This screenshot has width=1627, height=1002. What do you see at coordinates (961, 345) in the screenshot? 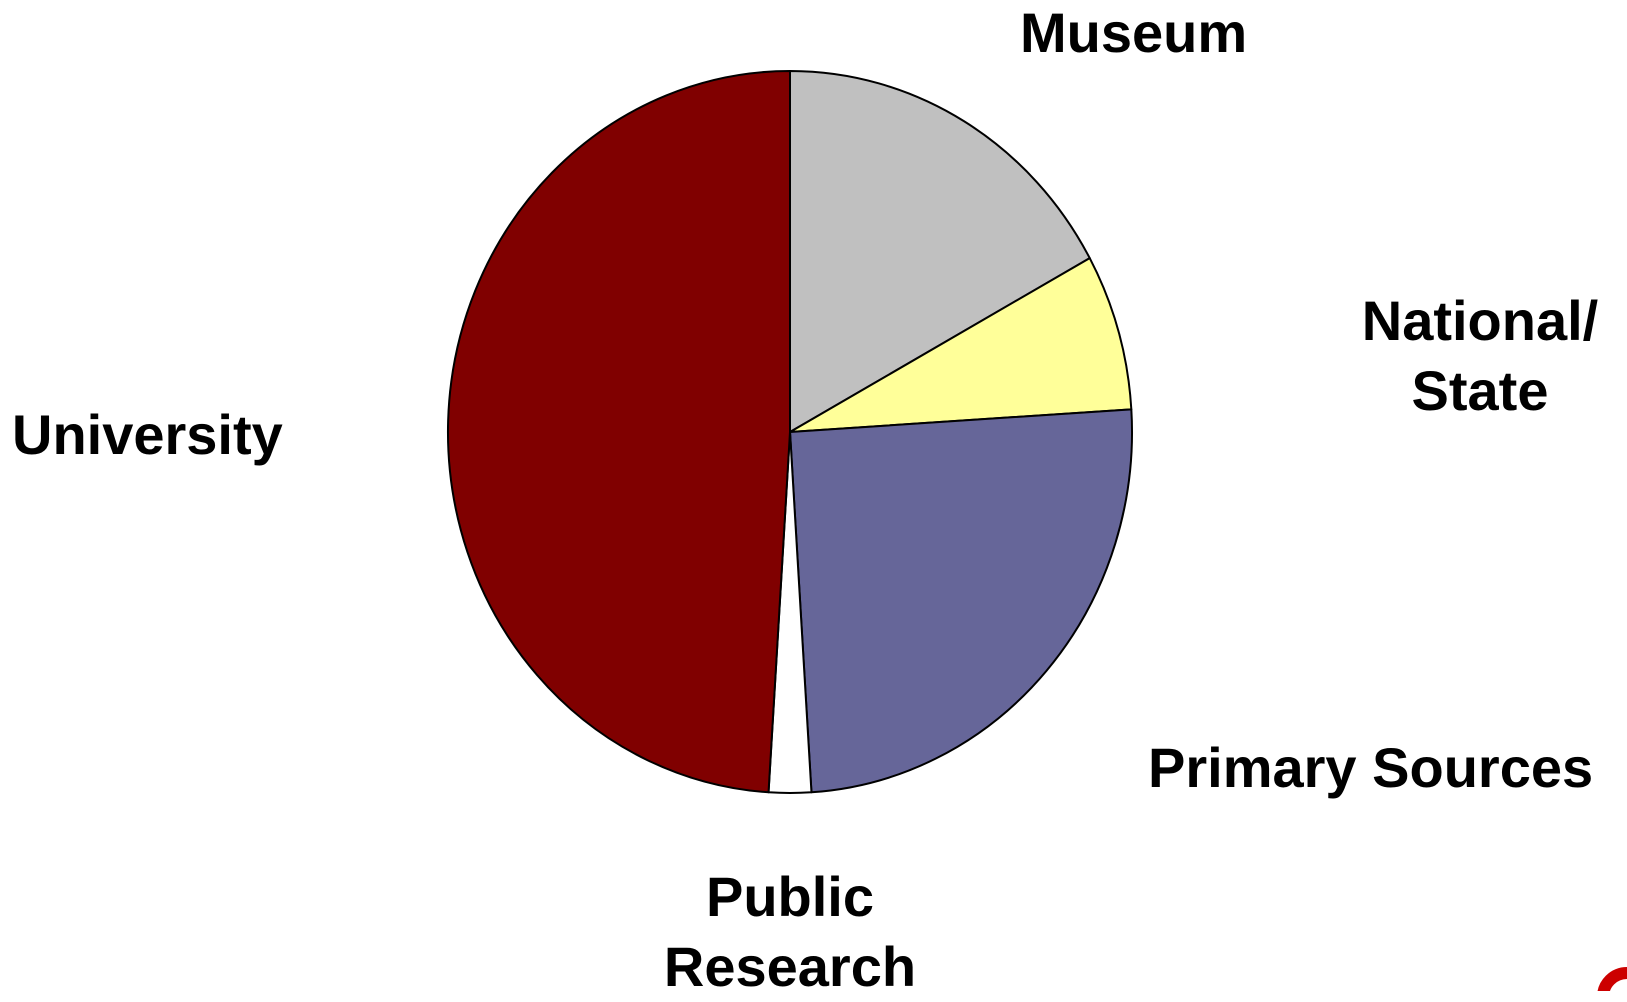
I see `pie-slice-national-state` at bounding box center [961, 345].